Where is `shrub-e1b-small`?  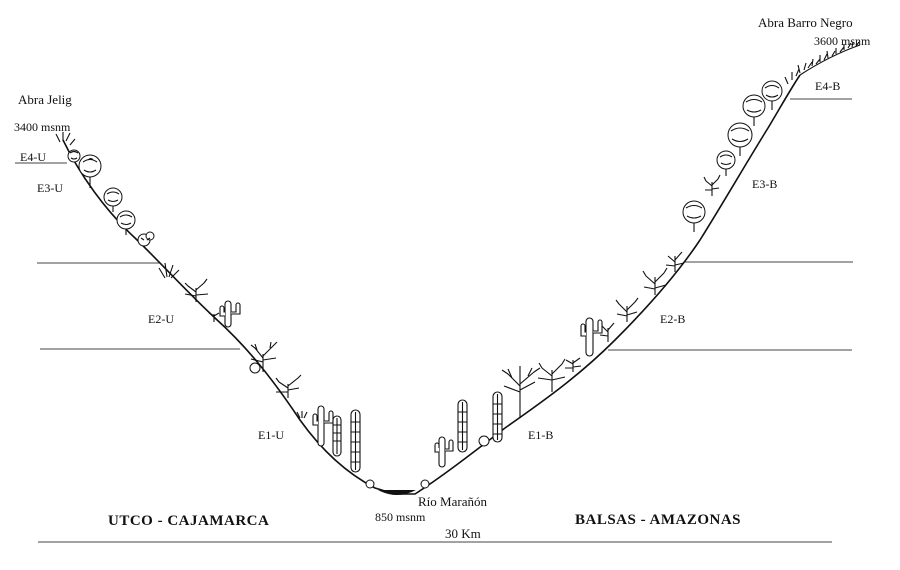
shrub-e1b-small is located at coordinates (484, 441).